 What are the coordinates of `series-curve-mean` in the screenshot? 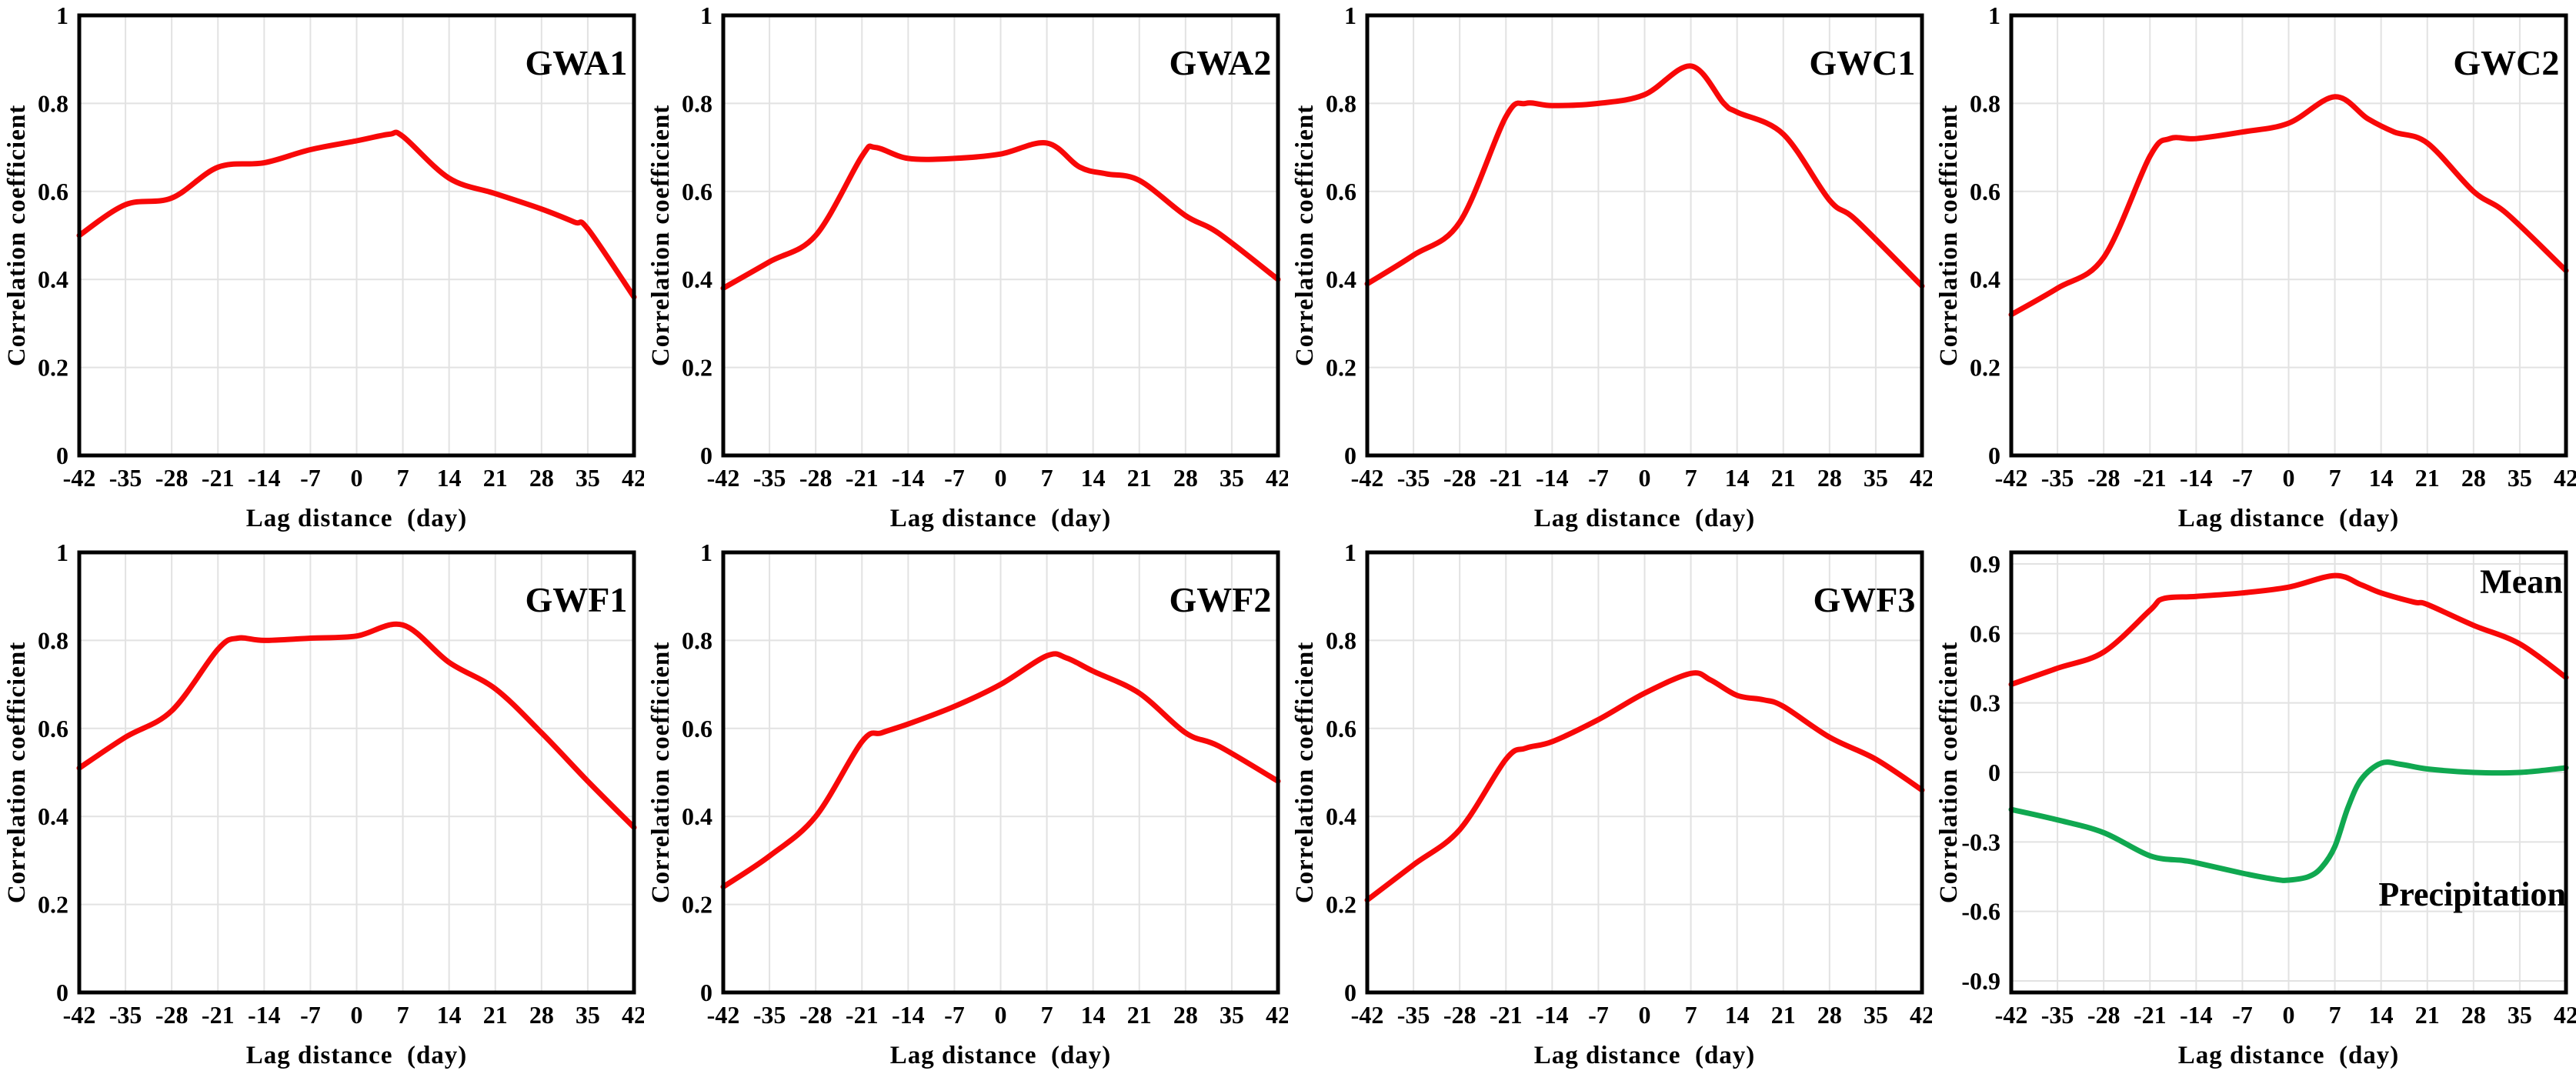 It's located at (2288, 630).